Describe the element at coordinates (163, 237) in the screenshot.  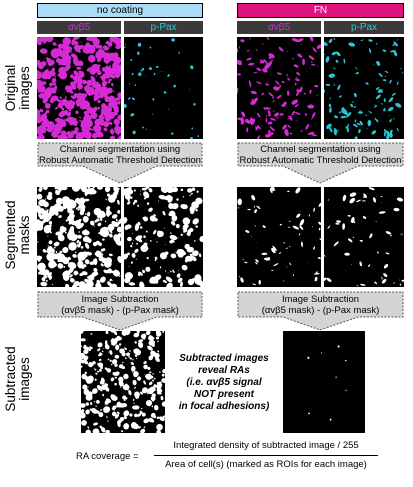
I see `segmented-mask-ppax-no-coating` at that location.